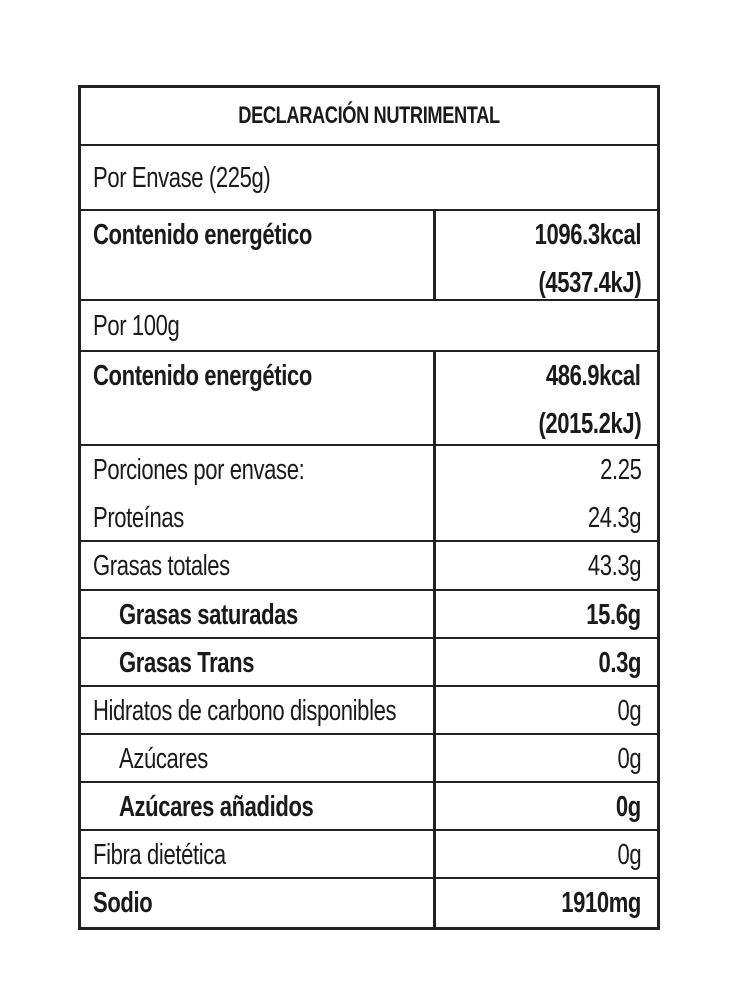 The image size is (740, 994). Describe the element at coordinates (587, 235) in the screenshot. I see `energy-kcal: 1096.3kcal` at that location.